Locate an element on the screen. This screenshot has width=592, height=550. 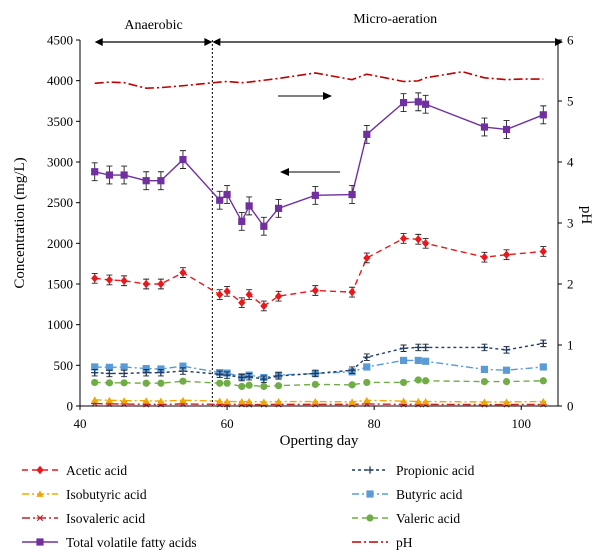
y-axis-title: Concentration (mg/L) is located at coordinates (20, 222).